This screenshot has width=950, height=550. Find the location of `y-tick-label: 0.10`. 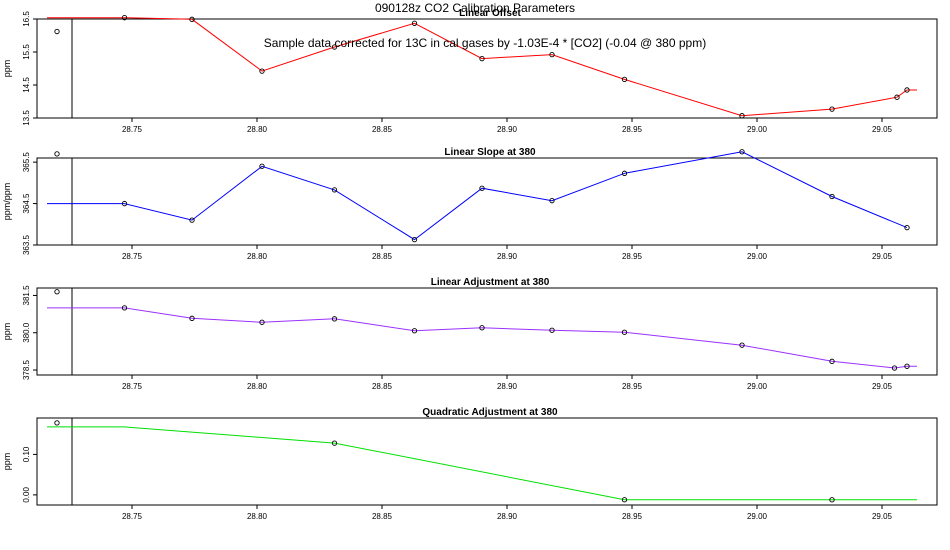

y-tick-label: 0.10 is located at coordinates (26, 454).